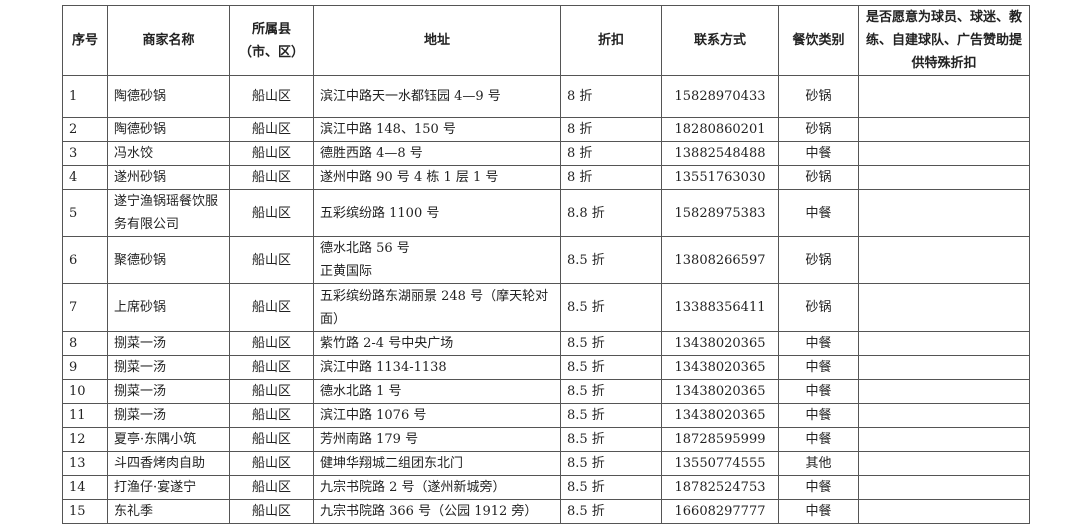  What do you see at coordinates (437, 367) in the screenshot?
I see `address-cell: 滨江中路 1134-1138` at bounding box center [437, 367].